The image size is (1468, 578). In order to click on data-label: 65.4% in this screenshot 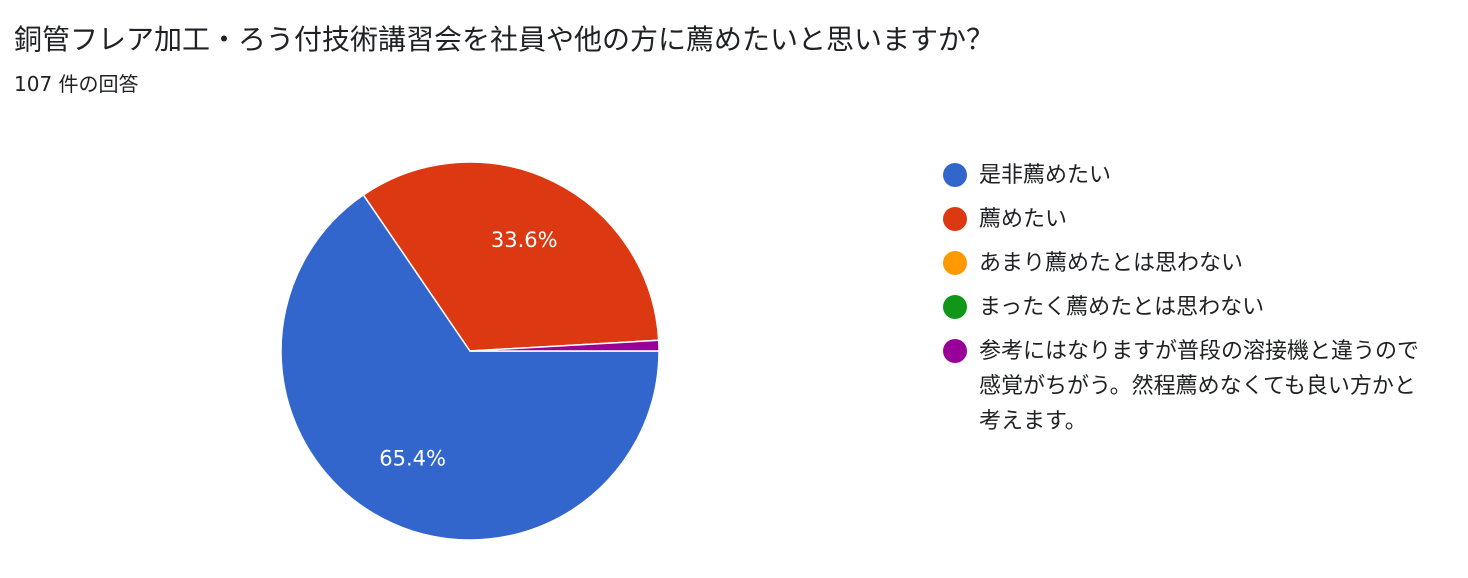, I will do `click(412, 459)`.